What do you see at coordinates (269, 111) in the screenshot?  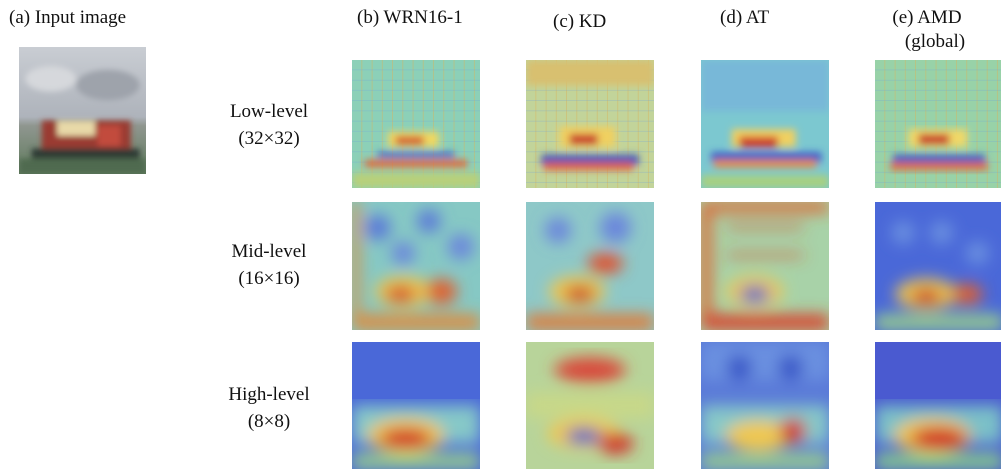 I see `row-label-low-name: Low-level` at bounding box center [269, 111].